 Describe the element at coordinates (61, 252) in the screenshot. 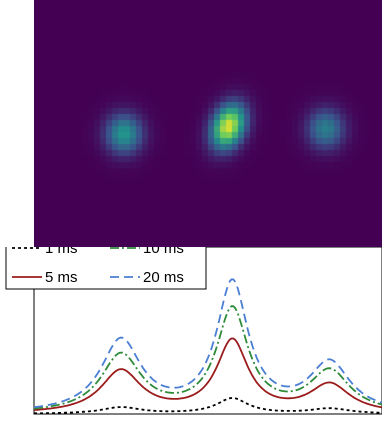

I see `legend-label-1-ms: 1 ms` at that location.